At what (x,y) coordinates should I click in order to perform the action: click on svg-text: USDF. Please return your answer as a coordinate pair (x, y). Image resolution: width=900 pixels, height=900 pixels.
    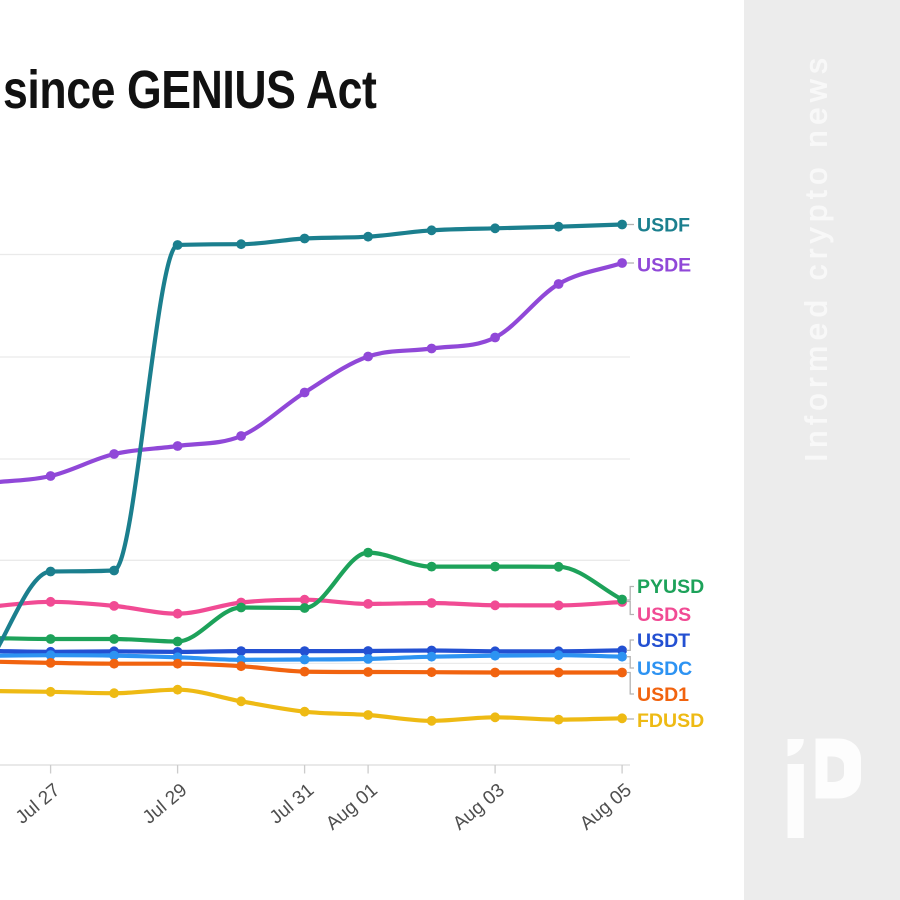
    Looking at the image, I should click on (663, 225).